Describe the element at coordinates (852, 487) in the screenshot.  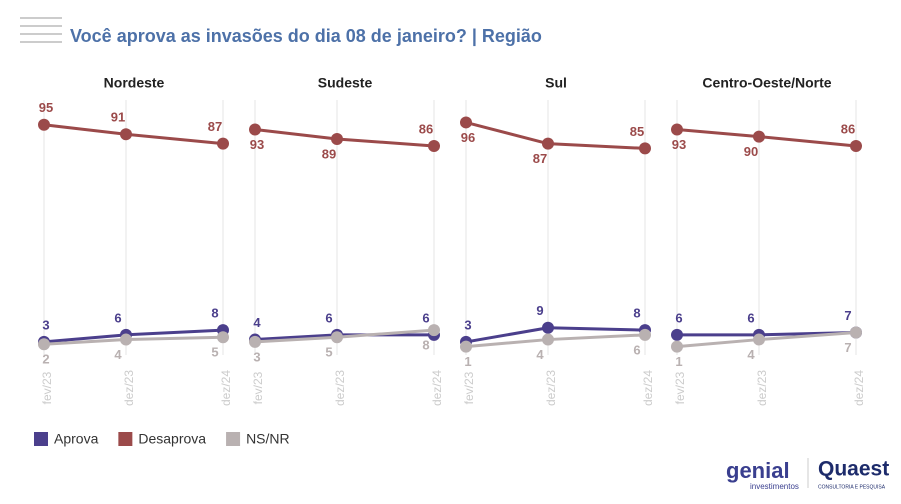
I see `logo-quaest-sub: CONSULTORIA E PESQUISA` at that location.